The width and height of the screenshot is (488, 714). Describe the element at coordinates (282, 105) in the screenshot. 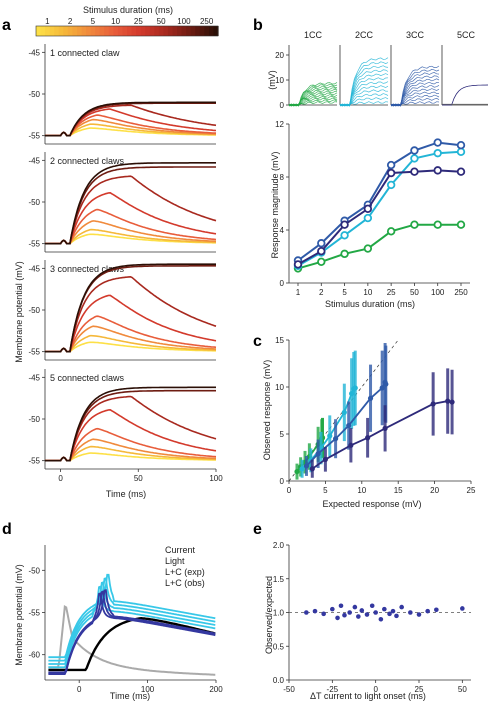

I see `panel-b-inset-ytick-label: 0` at that location.